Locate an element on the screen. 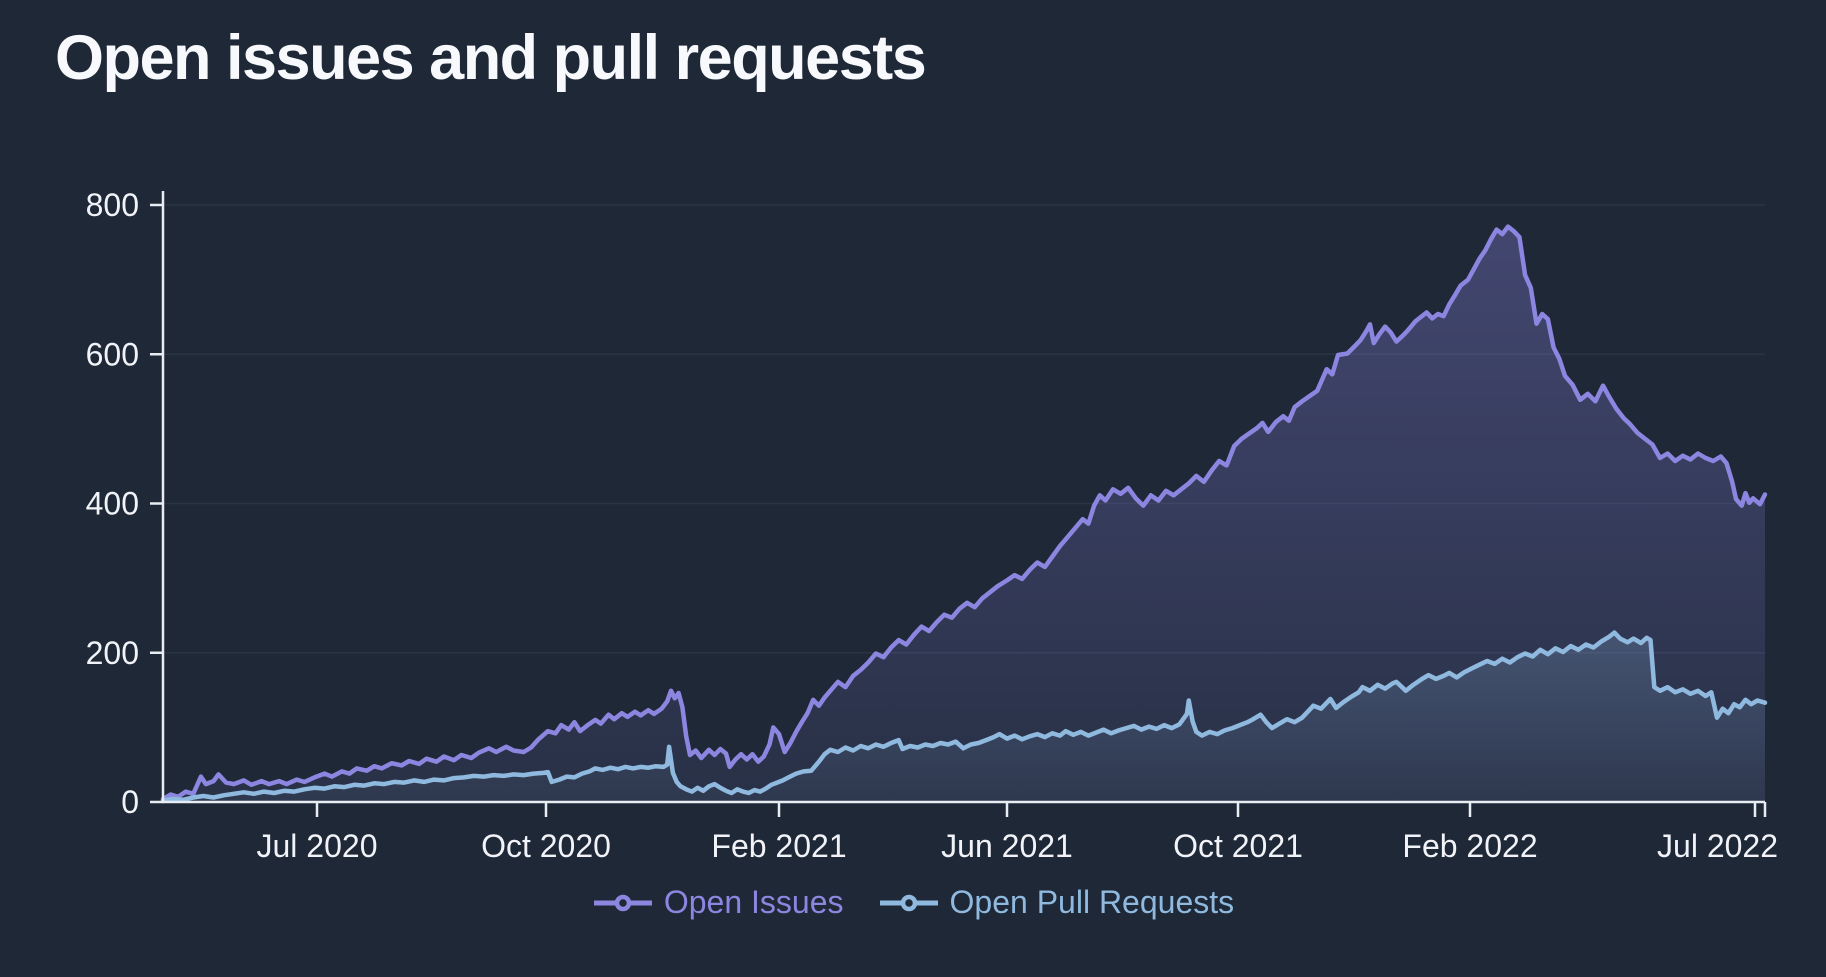 Image resolution: width=1826 pixels, height=977 pixels. legend-item-open-pull-requests: Open Pull Requests is located at coordinates (1056, 902).